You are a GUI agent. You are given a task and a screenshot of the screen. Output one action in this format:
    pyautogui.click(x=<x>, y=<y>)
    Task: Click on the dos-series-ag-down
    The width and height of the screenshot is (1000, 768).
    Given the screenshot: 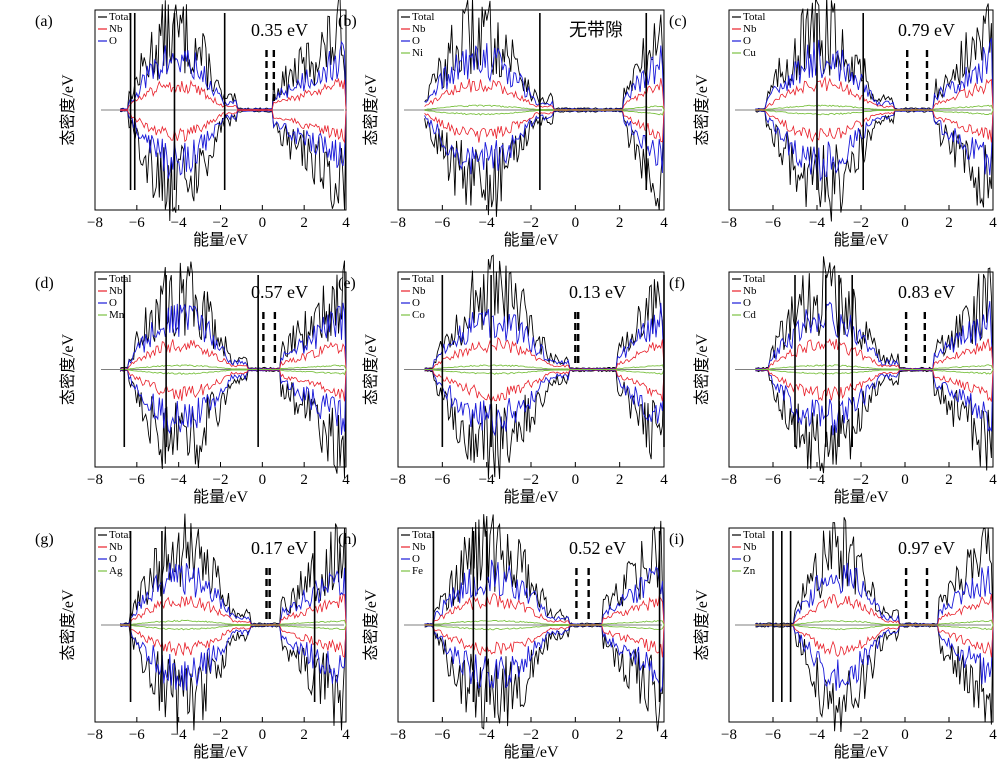 What is the action you would take?
    pyautogui.click(x=233, y=627)
    